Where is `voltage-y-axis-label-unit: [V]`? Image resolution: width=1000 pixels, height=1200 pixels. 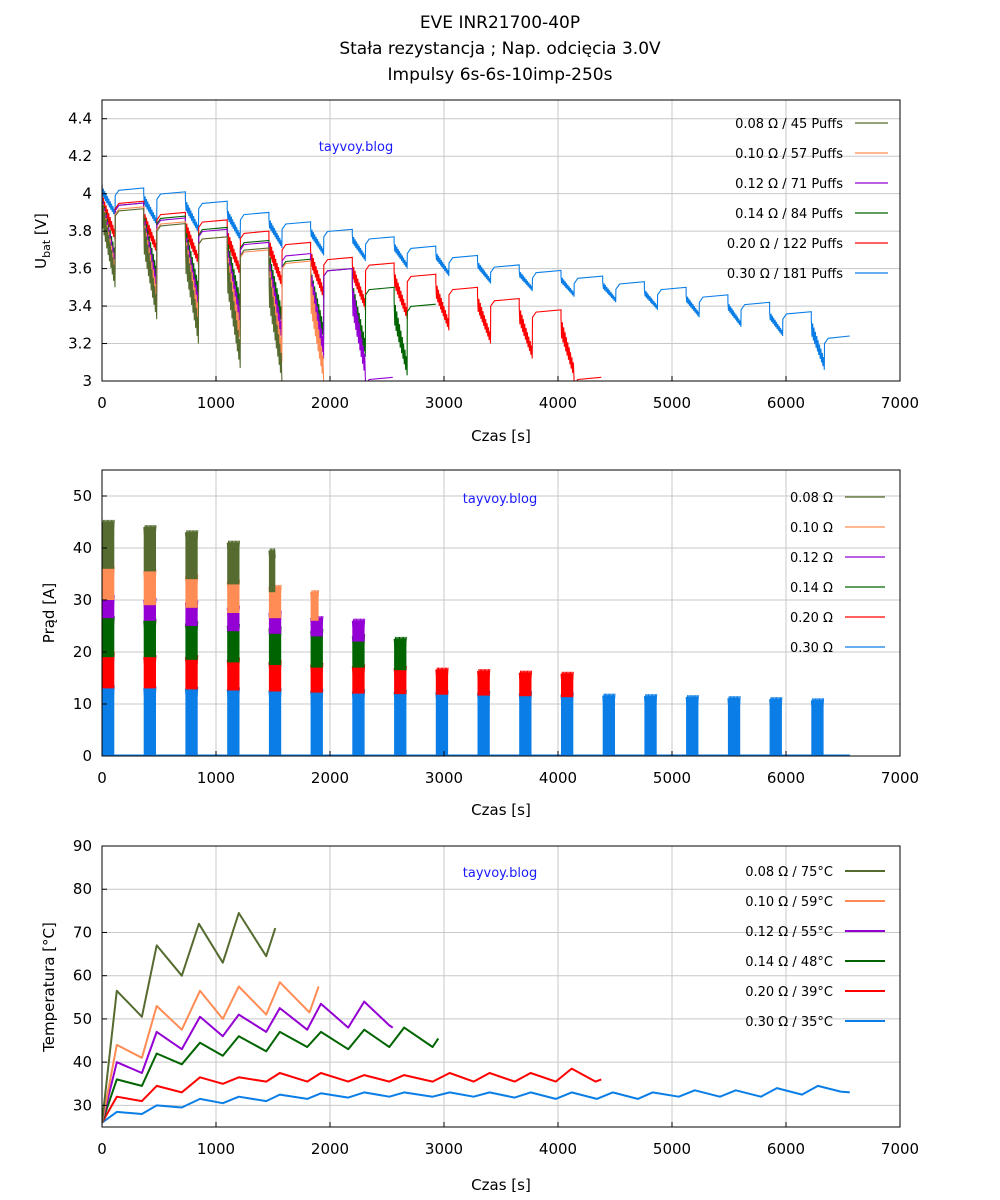 voltage-y-axis-label-unit: [V] is located at coordinates (41, 226).